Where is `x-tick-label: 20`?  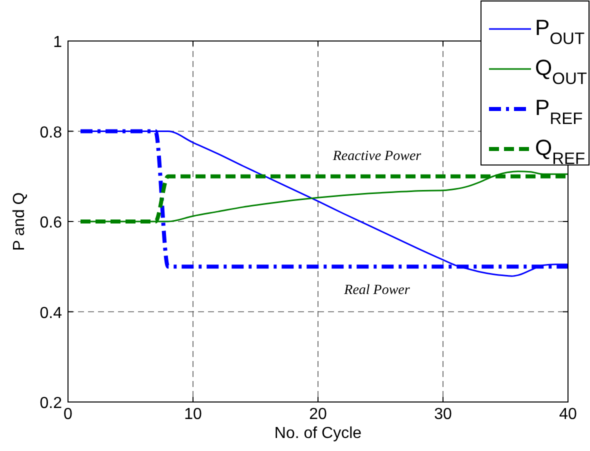 x-tick-label: 20 is located at coordinates (318, 414).